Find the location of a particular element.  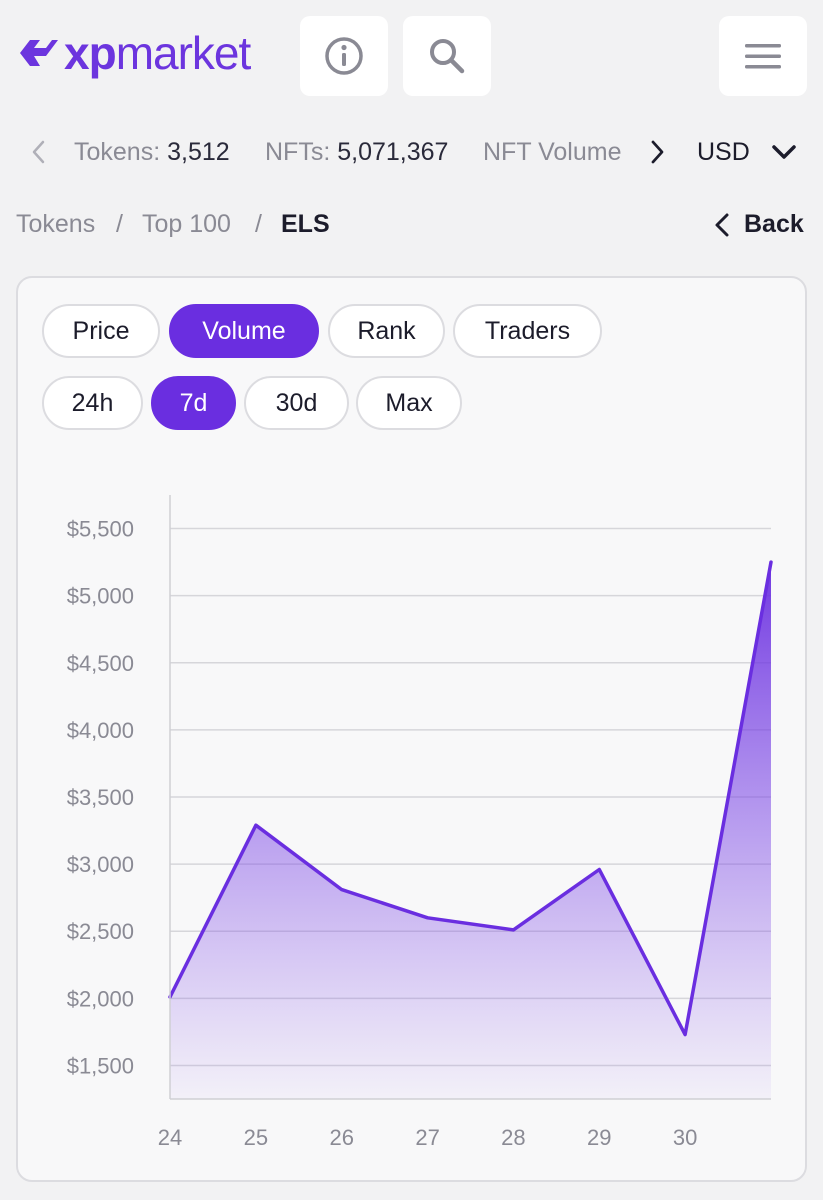

y-tick-label: $5,500 is located at coordinates (100, 529).